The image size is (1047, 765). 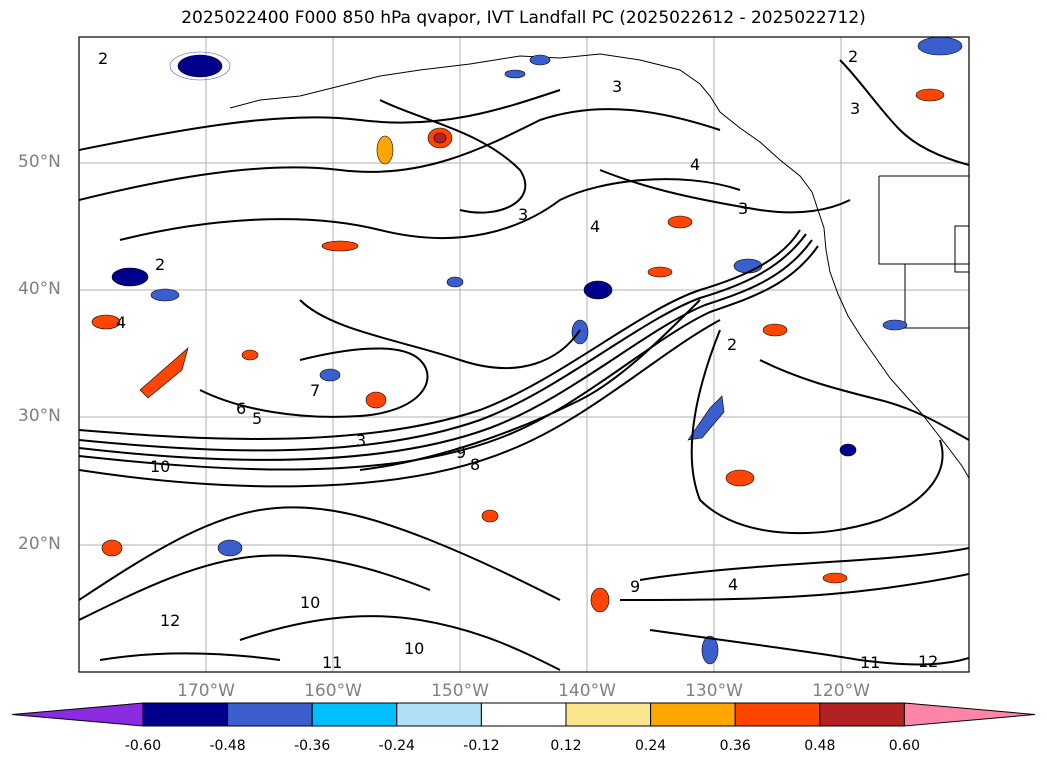 What do you see at coordinates (969, 714) in the screenshot?
I see `colorbar-extend-high` at bounding box center [969, 714].